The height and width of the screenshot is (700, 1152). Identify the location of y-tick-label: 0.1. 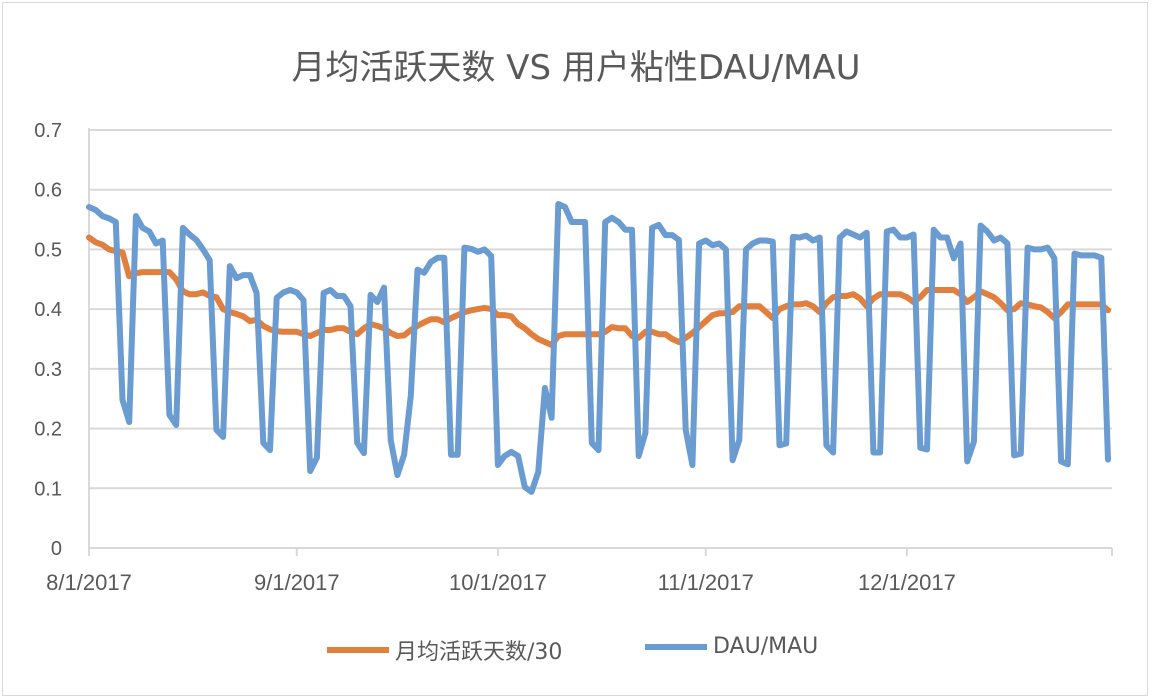
(48, 489).